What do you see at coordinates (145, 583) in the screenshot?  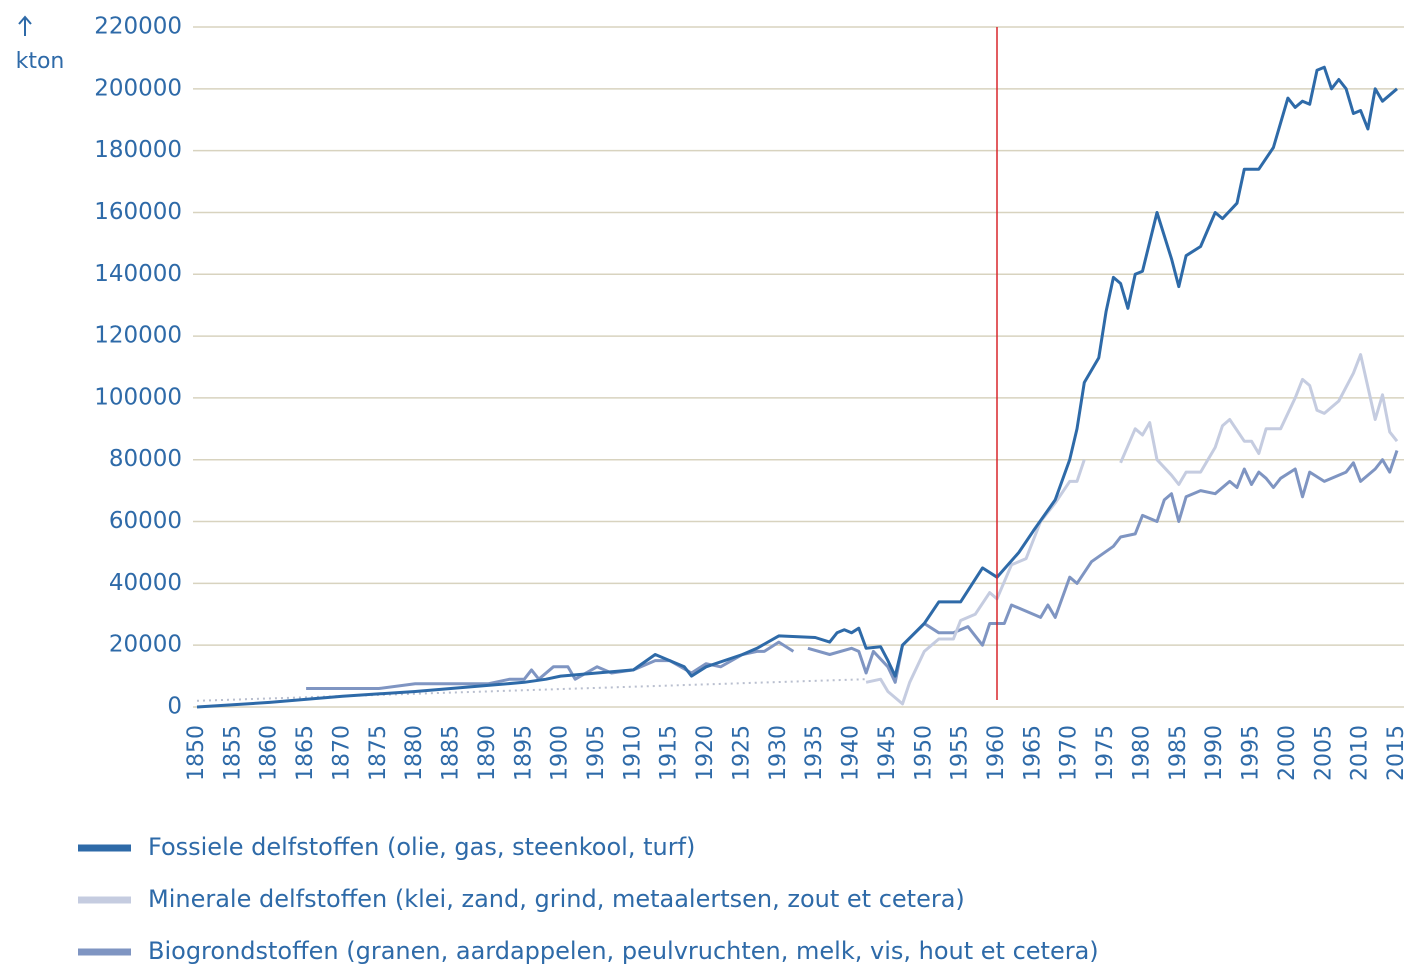 I see `y-tick-label: 40000` at bounding box center [145, 583].